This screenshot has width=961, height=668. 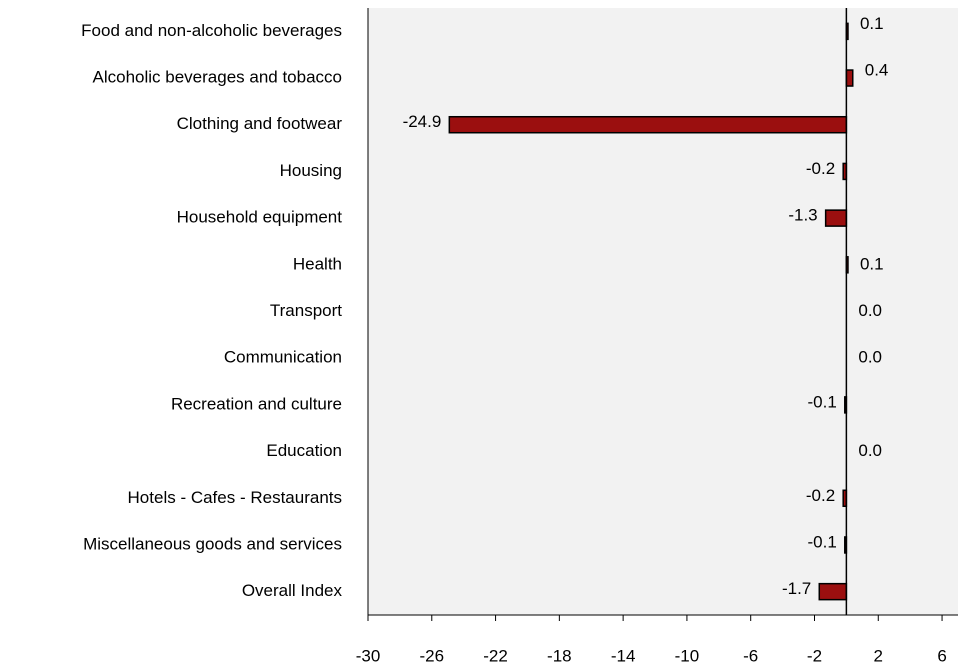 I want to click on x-tick-label: -26, so click(x=431, y=655).